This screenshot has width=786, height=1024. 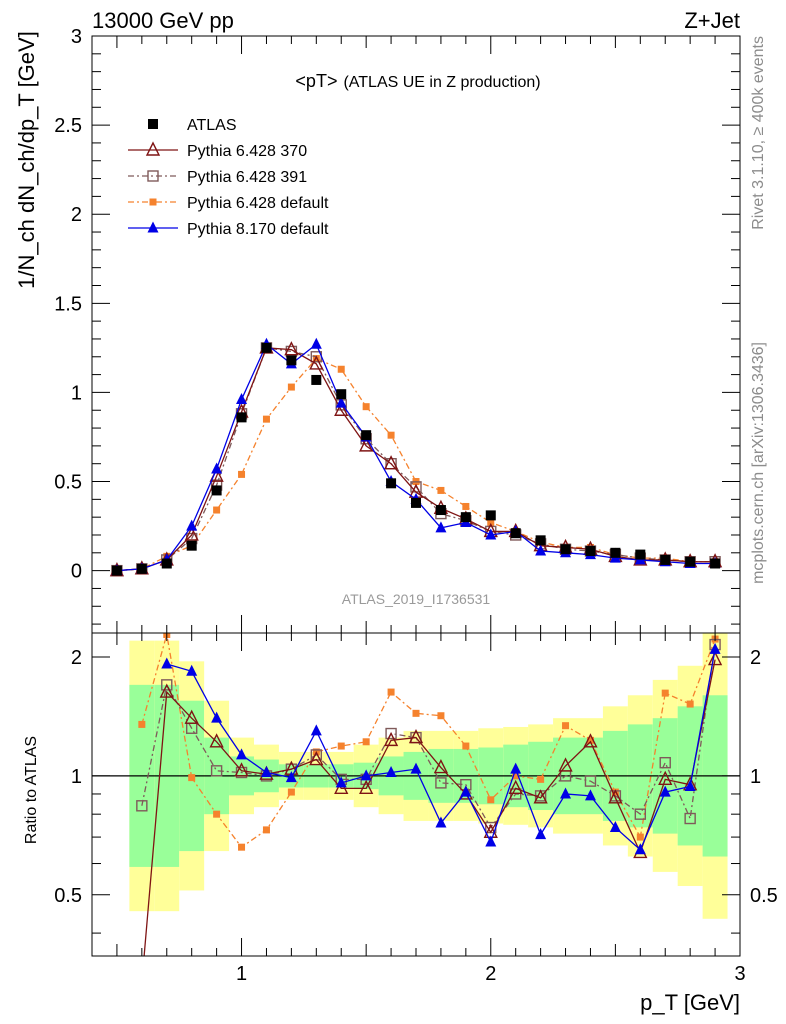 I want to click on legend-item: Pythia 6.428 391, so click(x=217, y=177).